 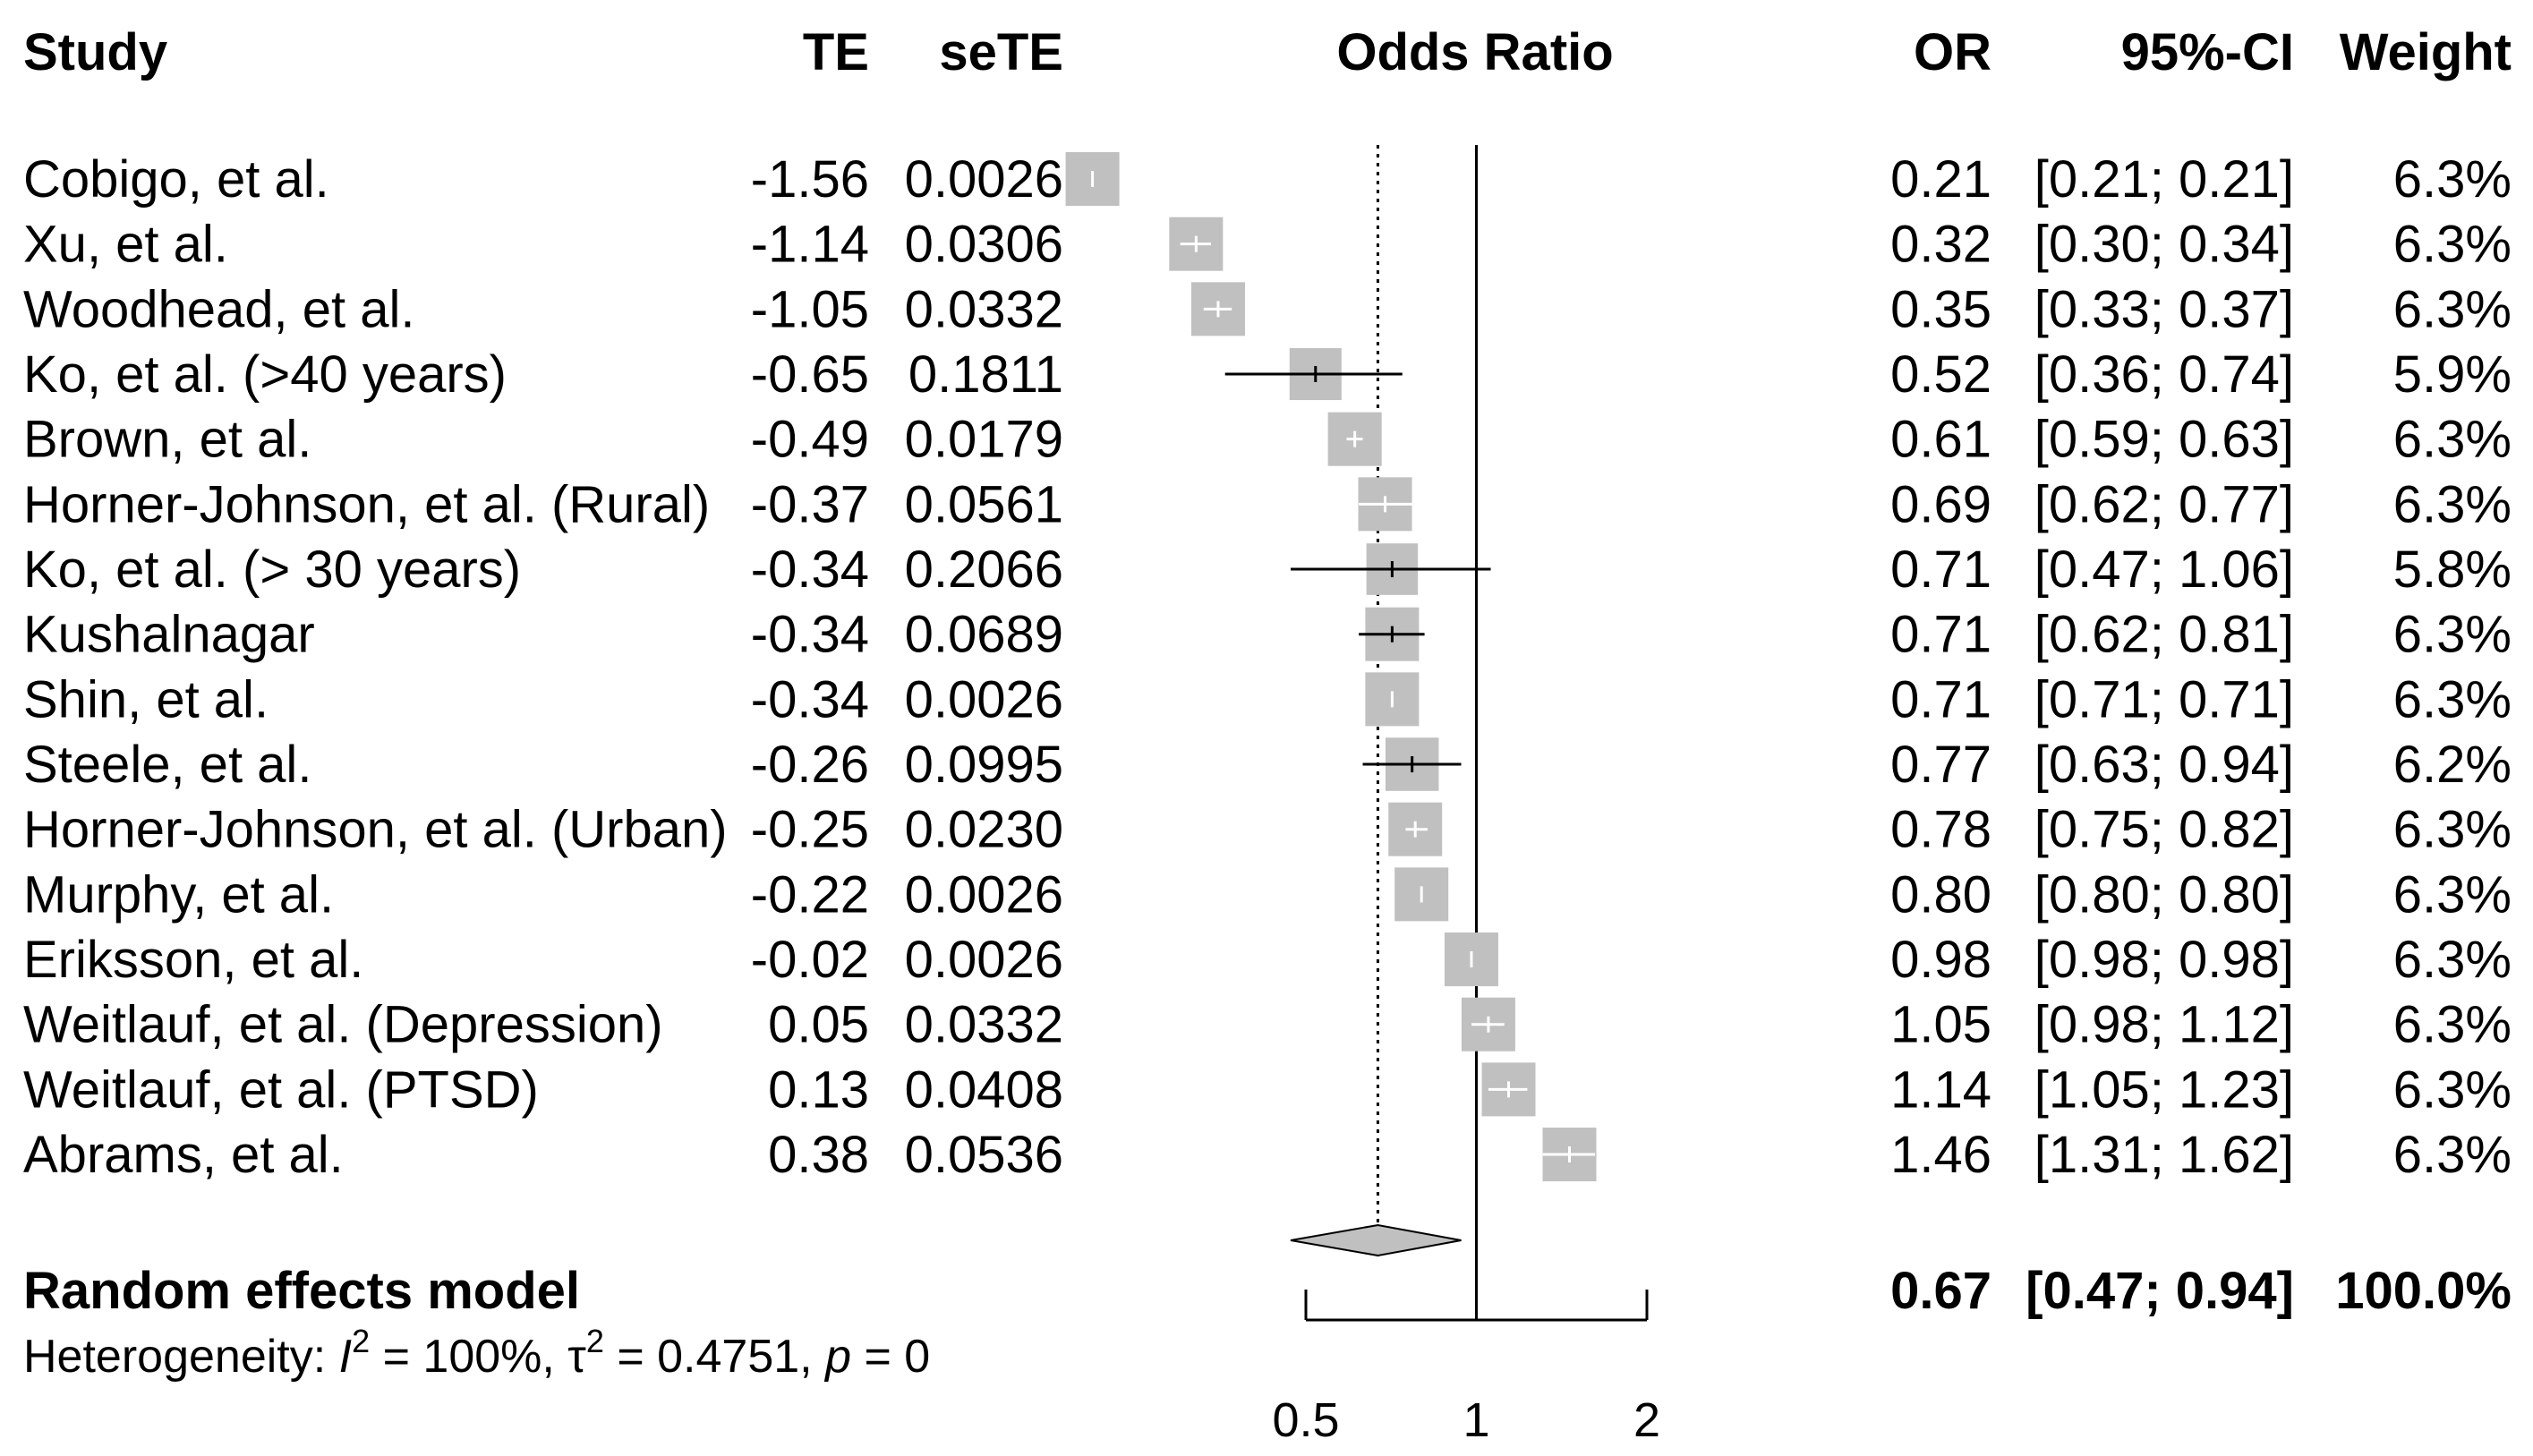 What do you see at coordinates (1476, 1420) in the screenshot?
I see `x-tick-label: 1` at bounding box center [1476, 1420].